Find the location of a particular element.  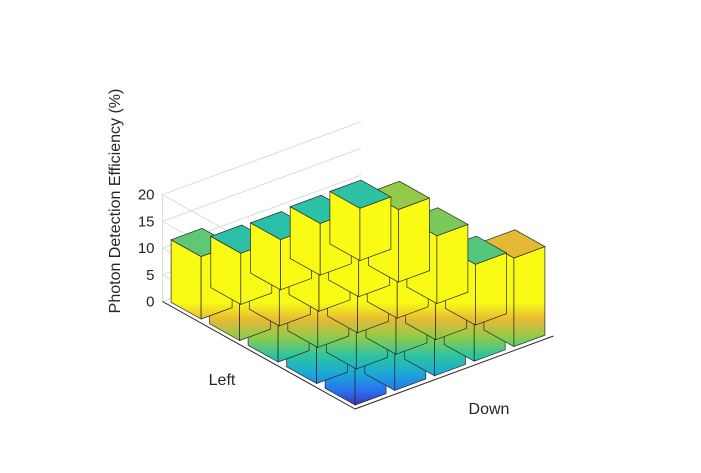

z-tick-label: 15 is located at coordinates (146, 221).